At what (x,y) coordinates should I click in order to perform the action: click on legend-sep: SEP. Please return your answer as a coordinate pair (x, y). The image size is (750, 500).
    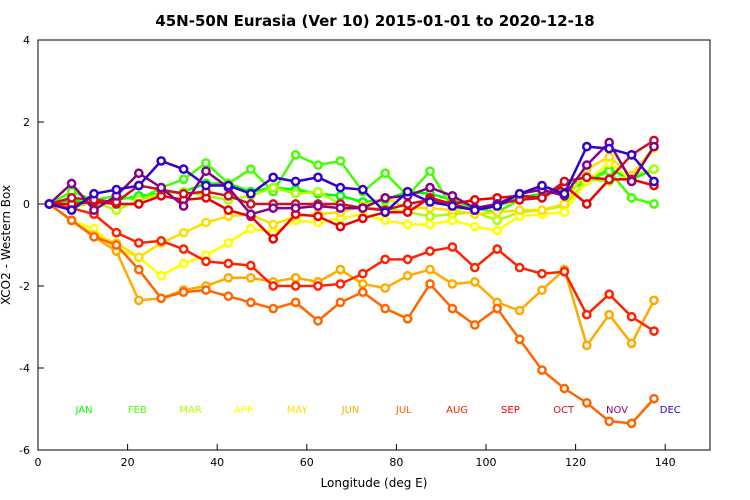
    Looking at the image, I should click on (510, 410).